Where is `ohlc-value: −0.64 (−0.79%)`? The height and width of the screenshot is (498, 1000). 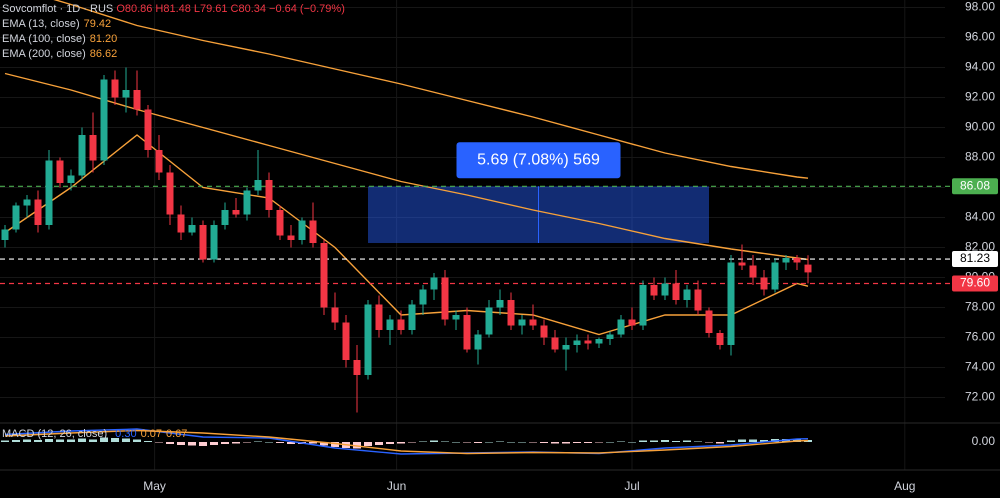 ohlc-value: −0.64 (−0.79%) is located at coordinates (307, 9).